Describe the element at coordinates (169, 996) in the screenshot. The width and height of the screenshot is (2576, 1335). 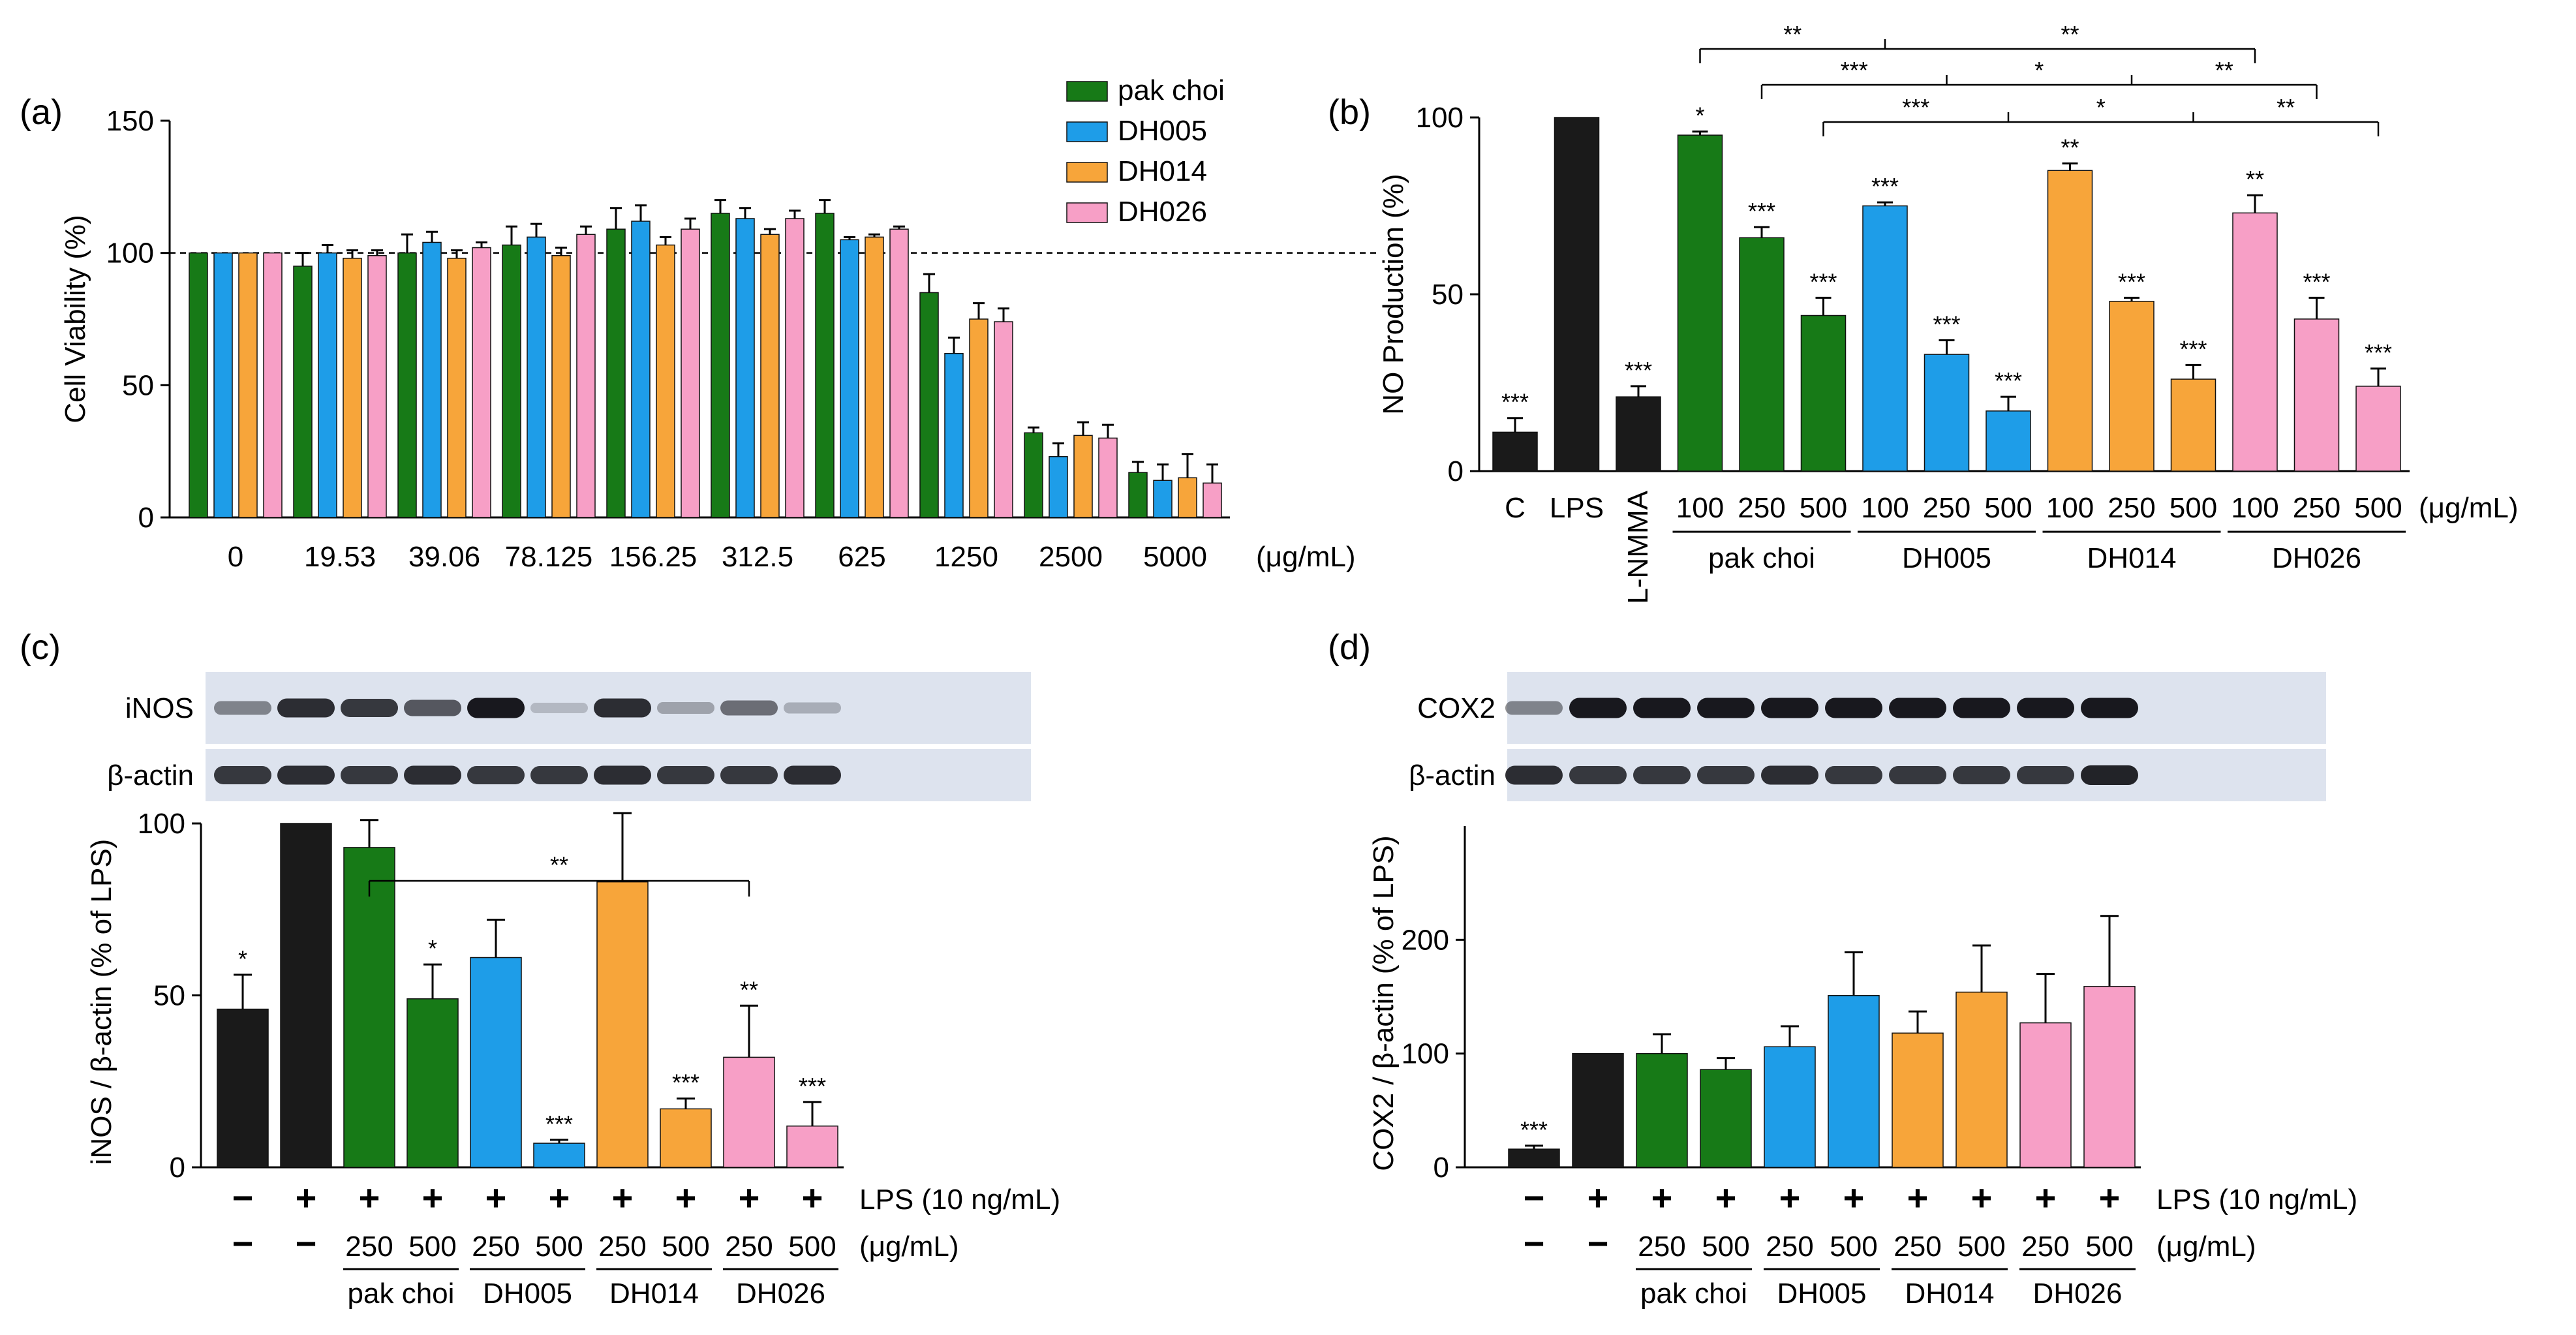
I see `y-tick-label: 50` at that location.